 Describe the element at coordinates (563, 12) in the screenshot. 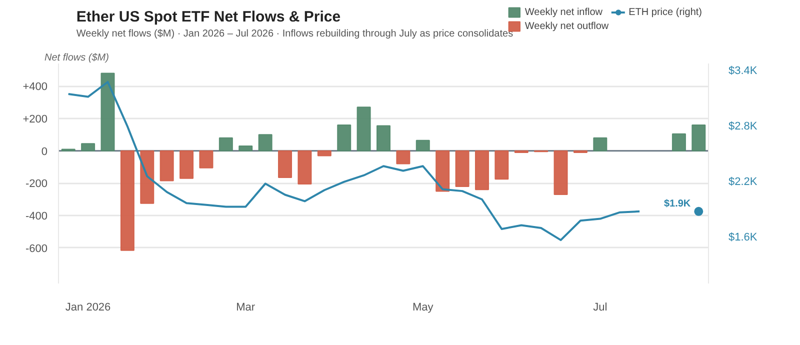

I see `legend-label: Weekly net inflow` at that location.